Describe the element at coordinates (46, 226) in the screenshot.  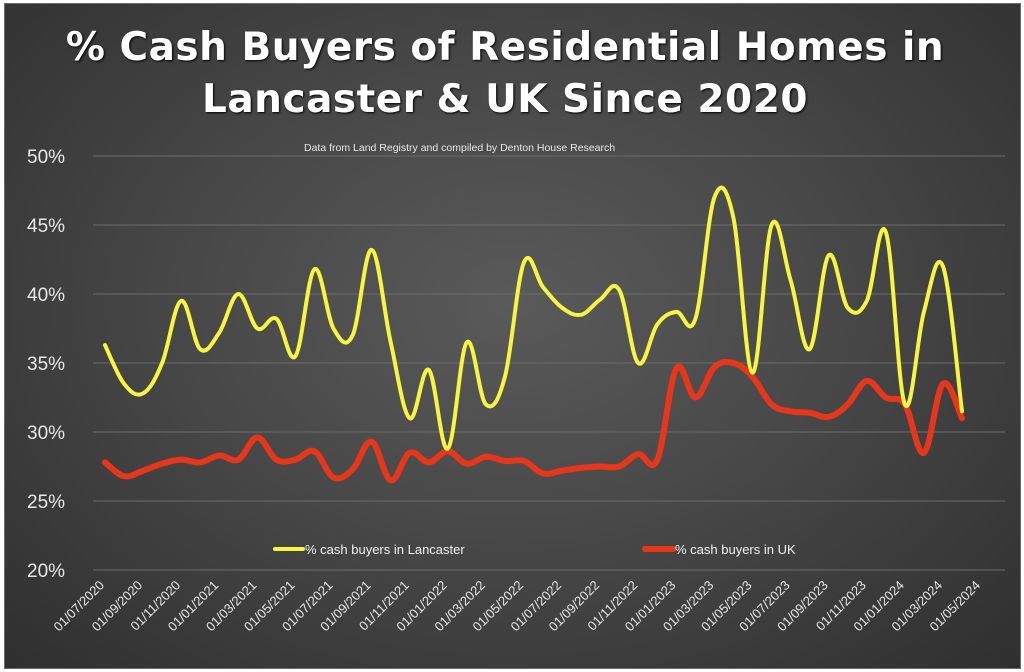
I see `y-tick-label: 45%` at that location.